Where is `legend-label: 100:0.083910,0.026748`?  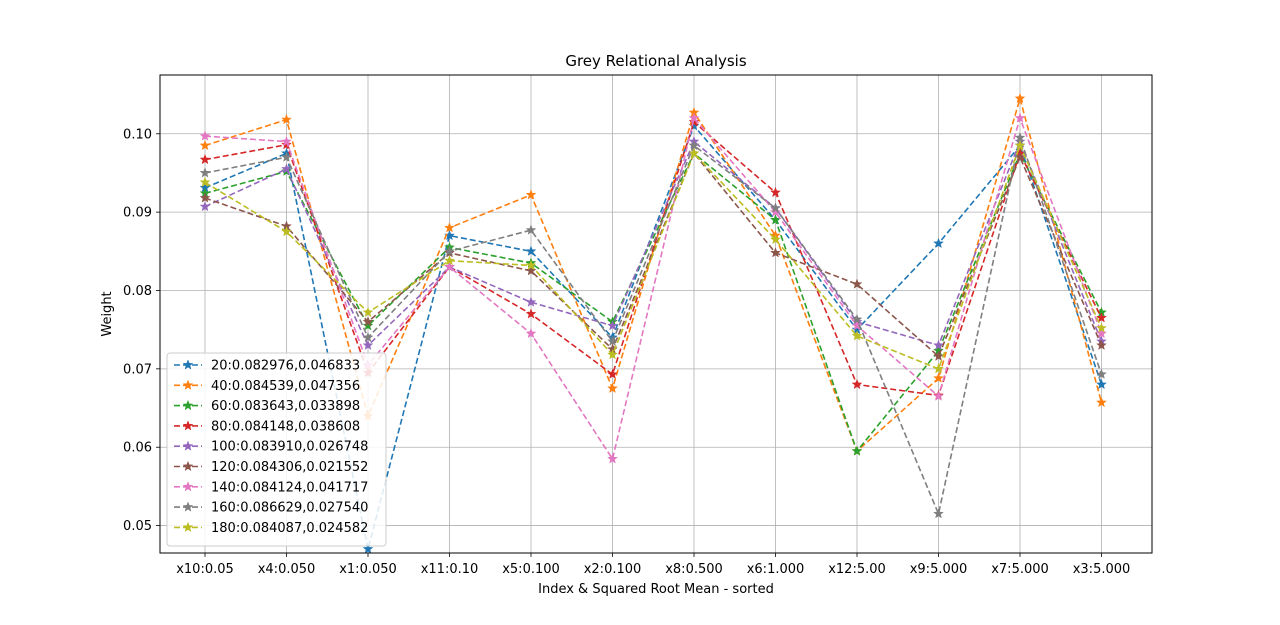
legend-label: 100:0.083910,0.026748 is located at coordinates (289, 447).